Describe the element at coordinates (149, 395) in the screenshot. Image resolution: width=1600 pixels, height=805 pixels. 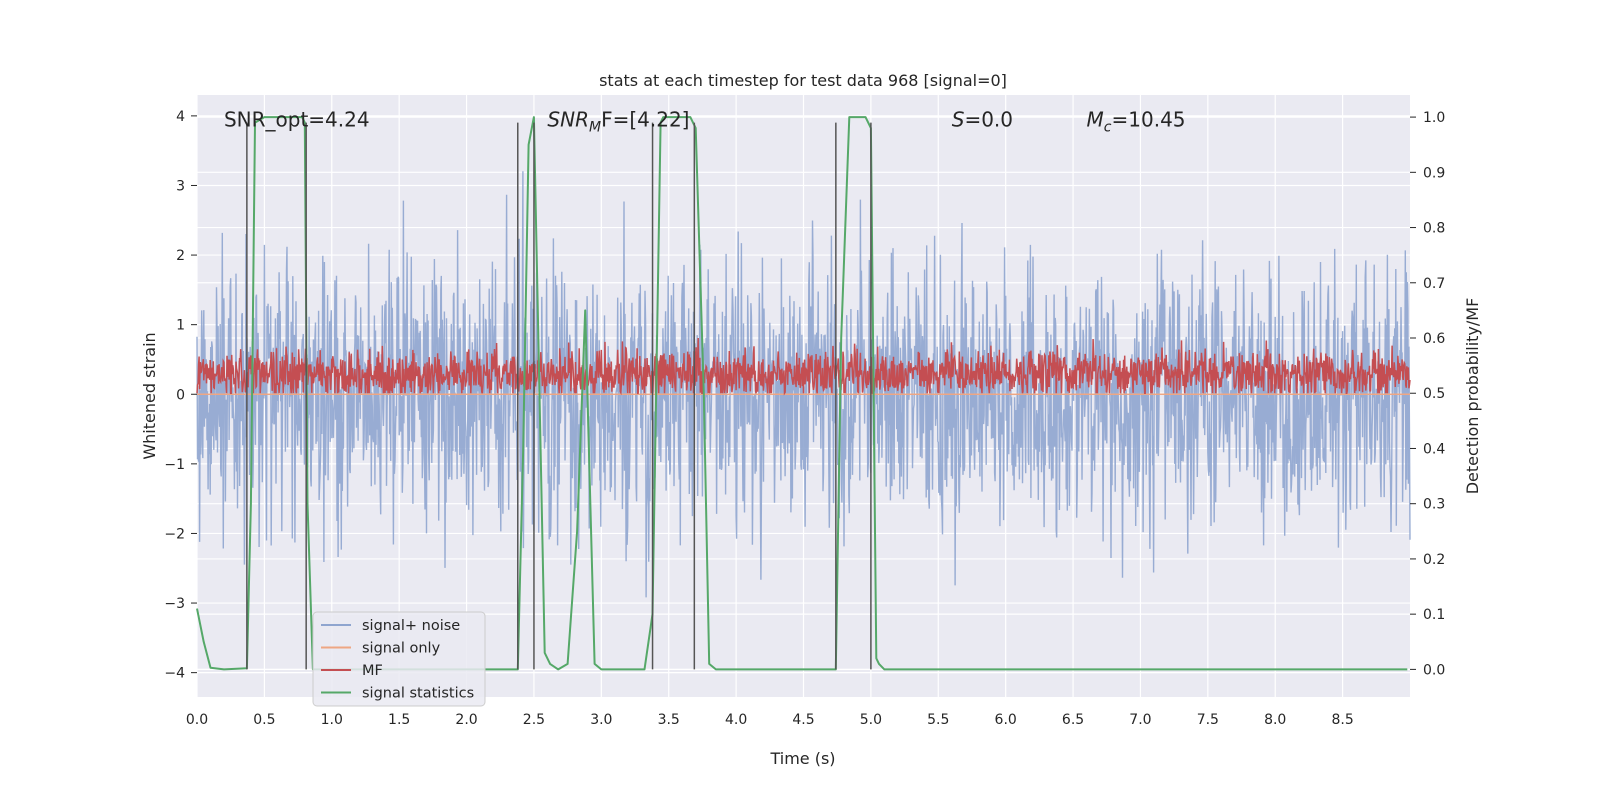
I see `y-left-axis-label: Whitened strain` at that location.